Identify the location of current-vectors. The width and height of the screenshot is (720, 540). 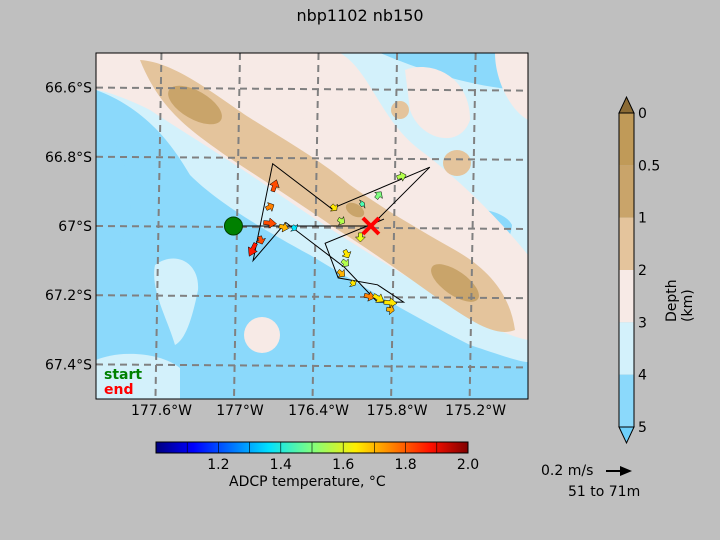
(327, 243).